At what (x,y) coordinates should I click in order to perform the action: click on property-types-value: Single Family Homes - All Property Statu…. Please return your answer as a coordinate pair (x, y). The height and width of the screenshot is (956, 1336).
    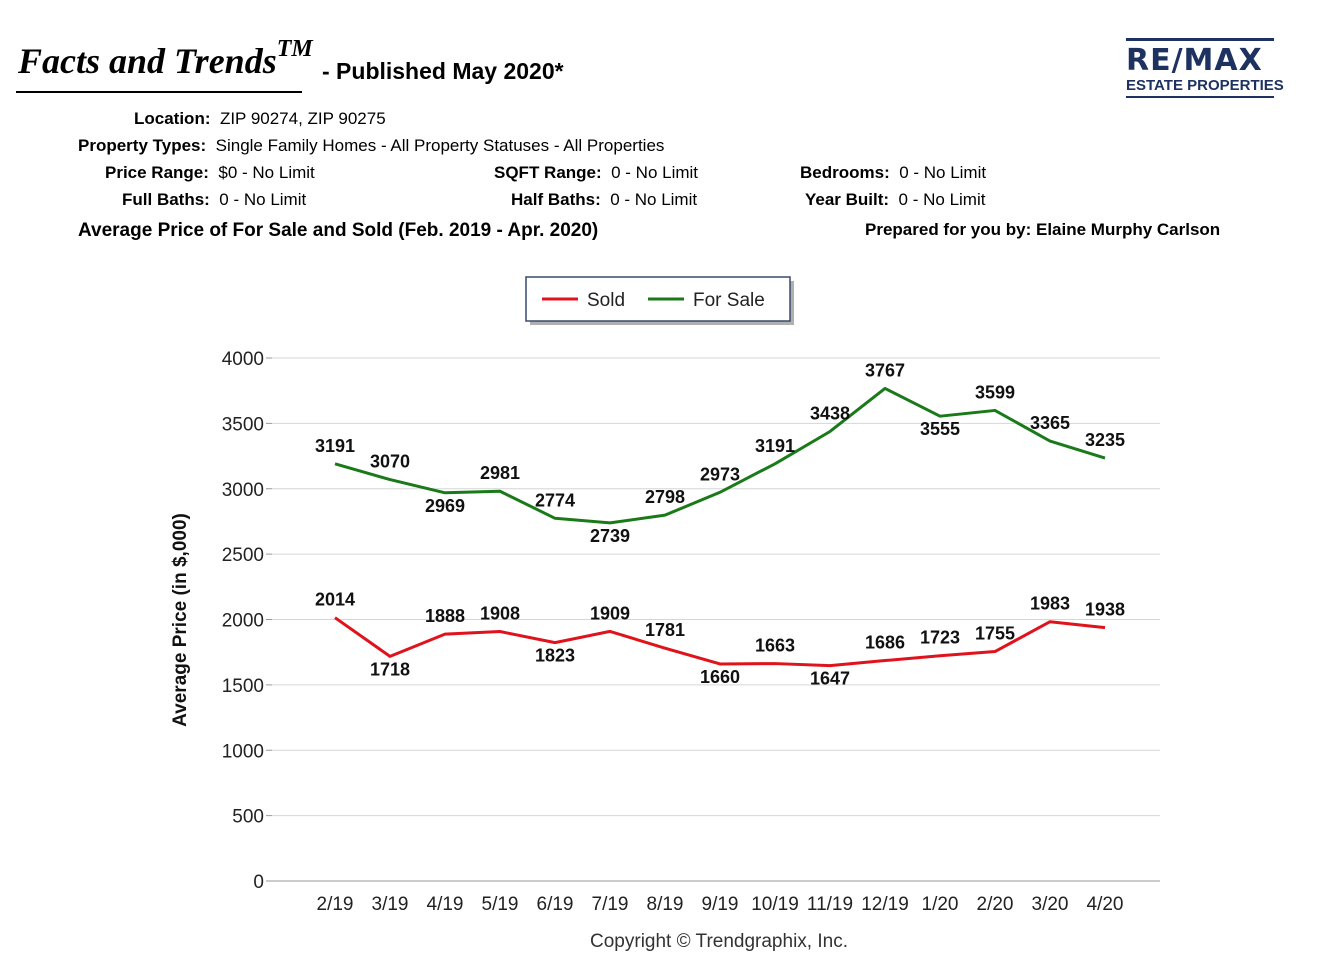
    Looking at the image, I should click on (440, 145).